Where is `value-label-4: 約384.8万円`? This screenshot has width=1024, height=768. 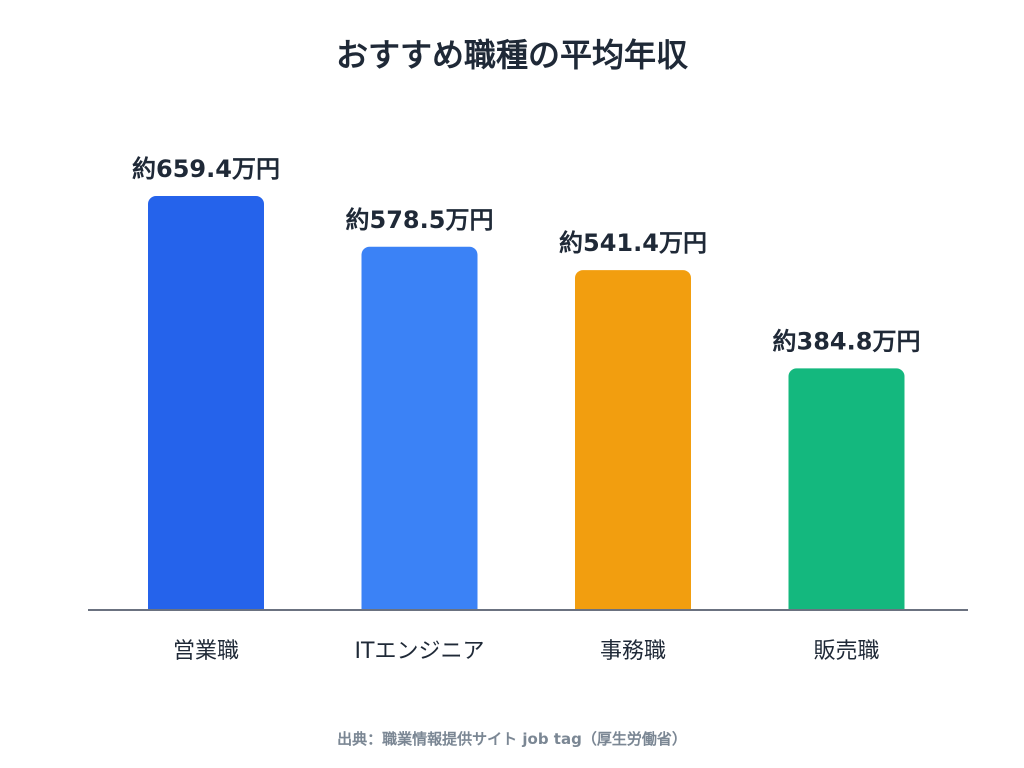
value-label-4: 約384.8万円 is located at coordinates (847, 341).